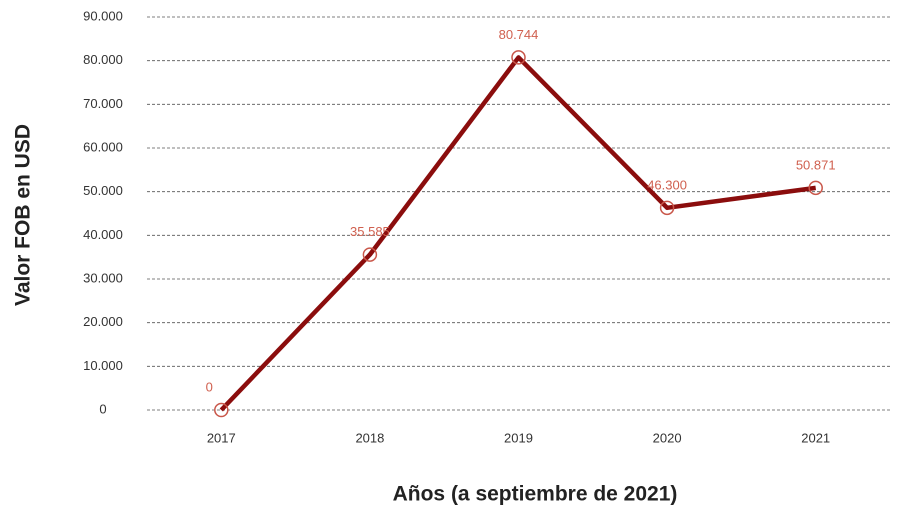  Describe the element at coordinates (103, 321) in the screenshot. I see `y-tick-label: 20.000` at that location.